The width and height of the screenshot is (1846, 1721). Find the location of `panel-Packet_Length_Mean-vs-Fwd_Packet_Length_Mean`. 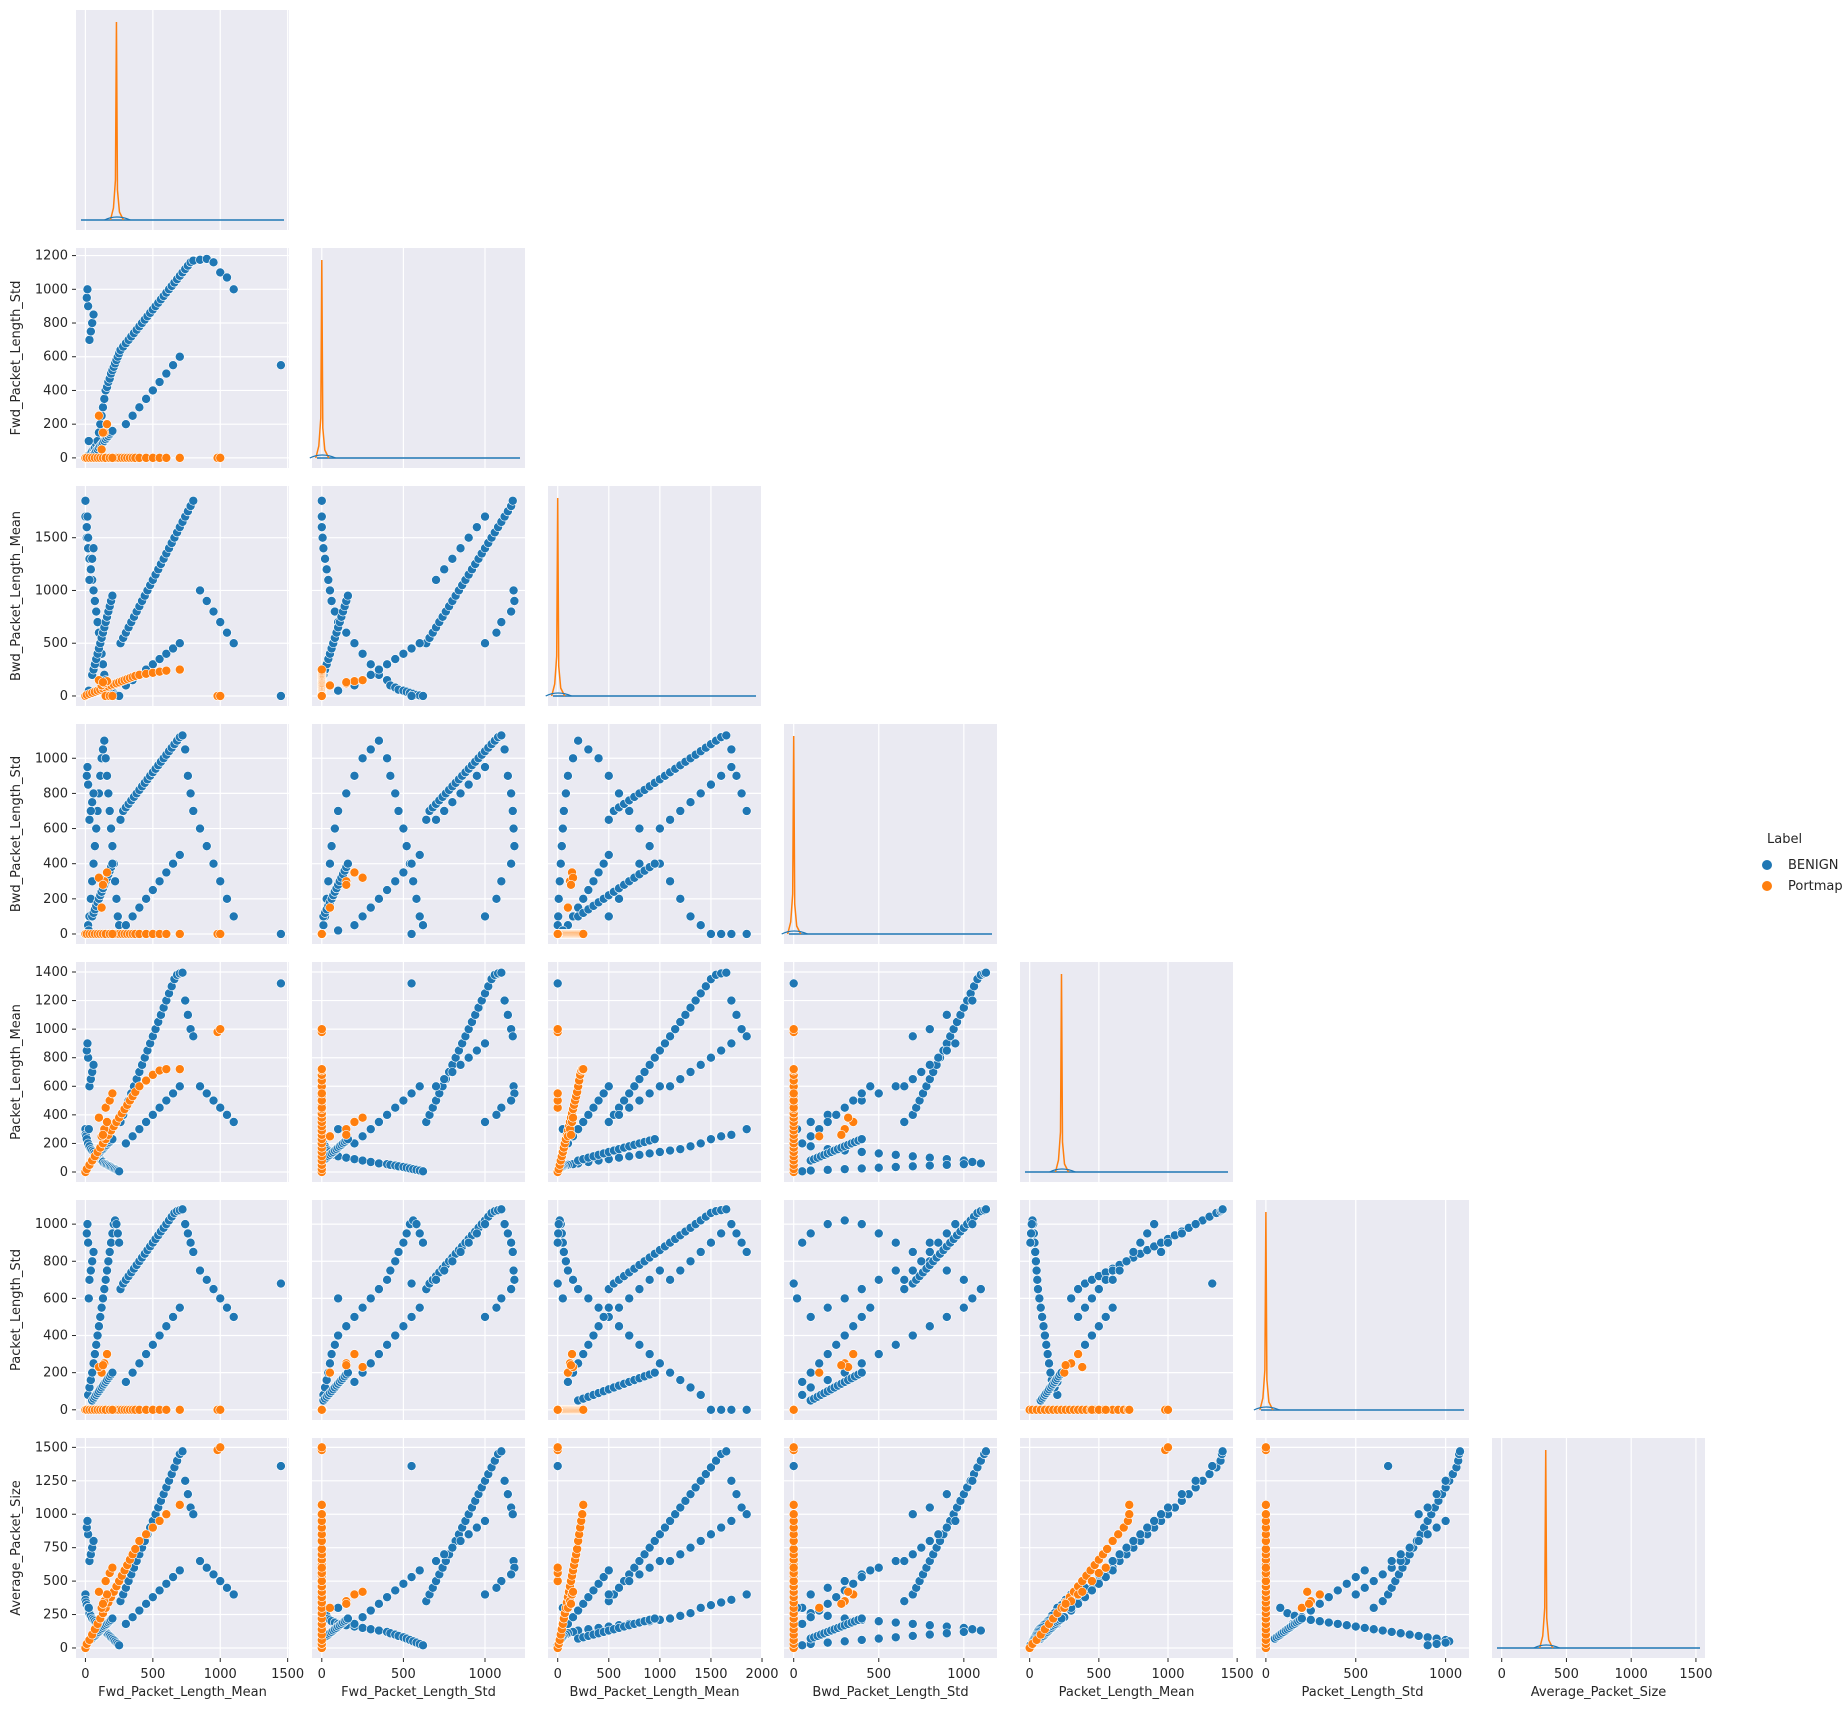

panel-Packet_Length_Mean-vs-Fwd_Packet_Length_Mean is located at coordinates (182, 1072).